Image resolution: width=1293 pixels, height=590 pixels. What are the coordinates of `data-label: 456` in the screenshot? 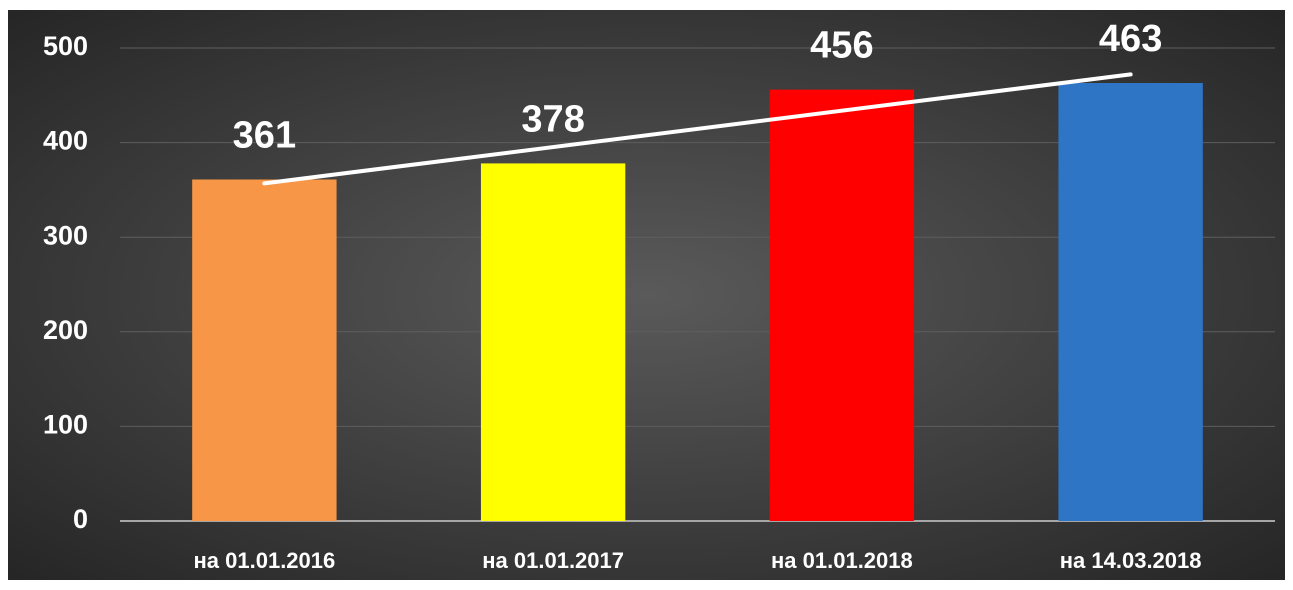 It's located at (841, 46).